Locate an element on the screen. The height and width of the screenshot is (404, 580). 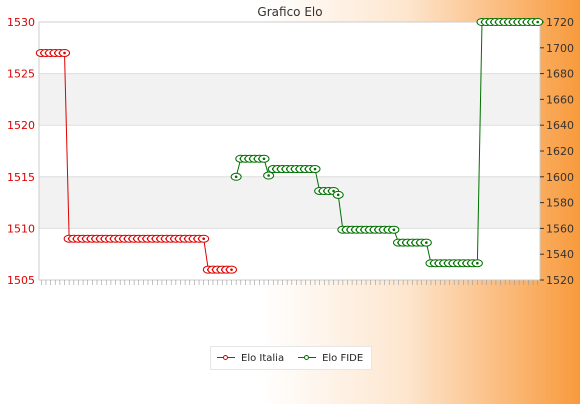
legend-marker-italia is located at coordinates (225, 357).